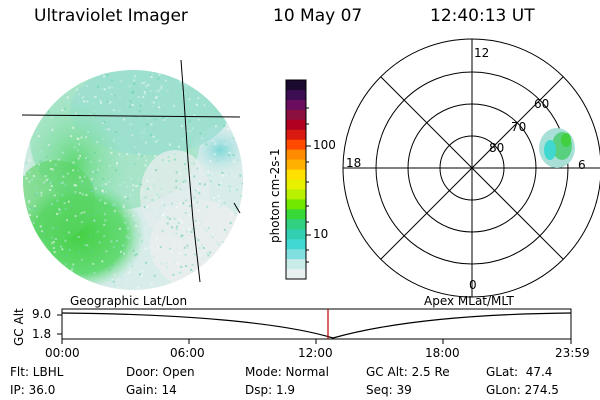  What do you see at coordinates (33, 390) in the screenshot?
I see `info-ip: IP: 36.0` at bounding box center [33, 390].